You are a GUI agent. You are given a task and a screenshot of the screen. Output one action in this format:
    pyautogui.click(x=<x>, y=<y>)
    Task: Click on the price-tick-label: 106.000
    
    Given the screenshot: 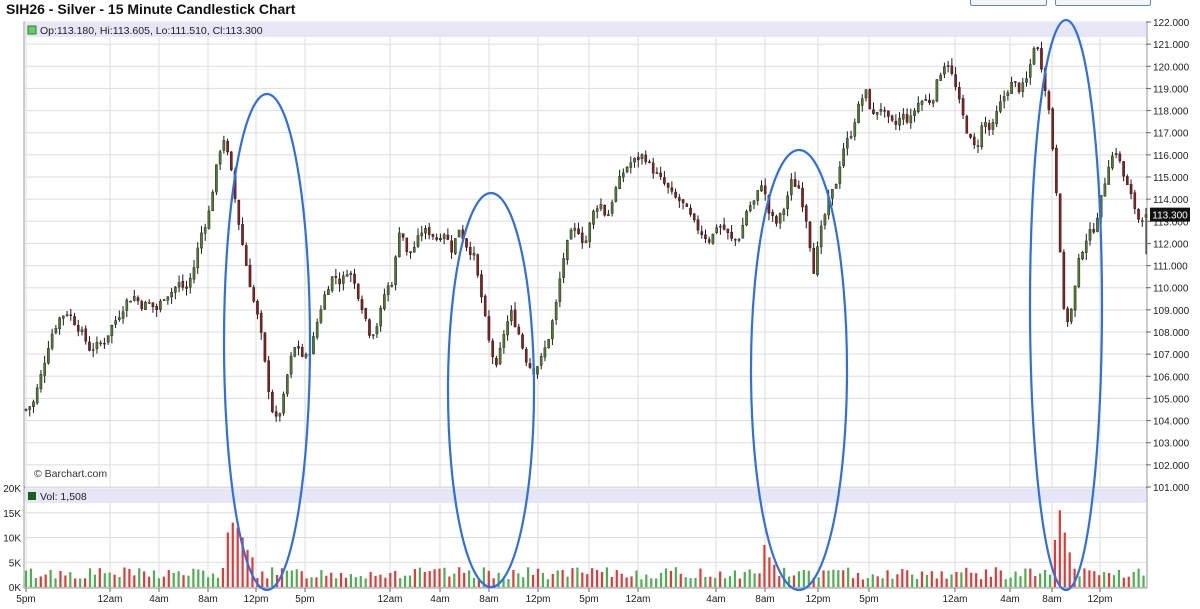 What is the action you would take?
    pyautogui.click(x=1171, y=377)
    